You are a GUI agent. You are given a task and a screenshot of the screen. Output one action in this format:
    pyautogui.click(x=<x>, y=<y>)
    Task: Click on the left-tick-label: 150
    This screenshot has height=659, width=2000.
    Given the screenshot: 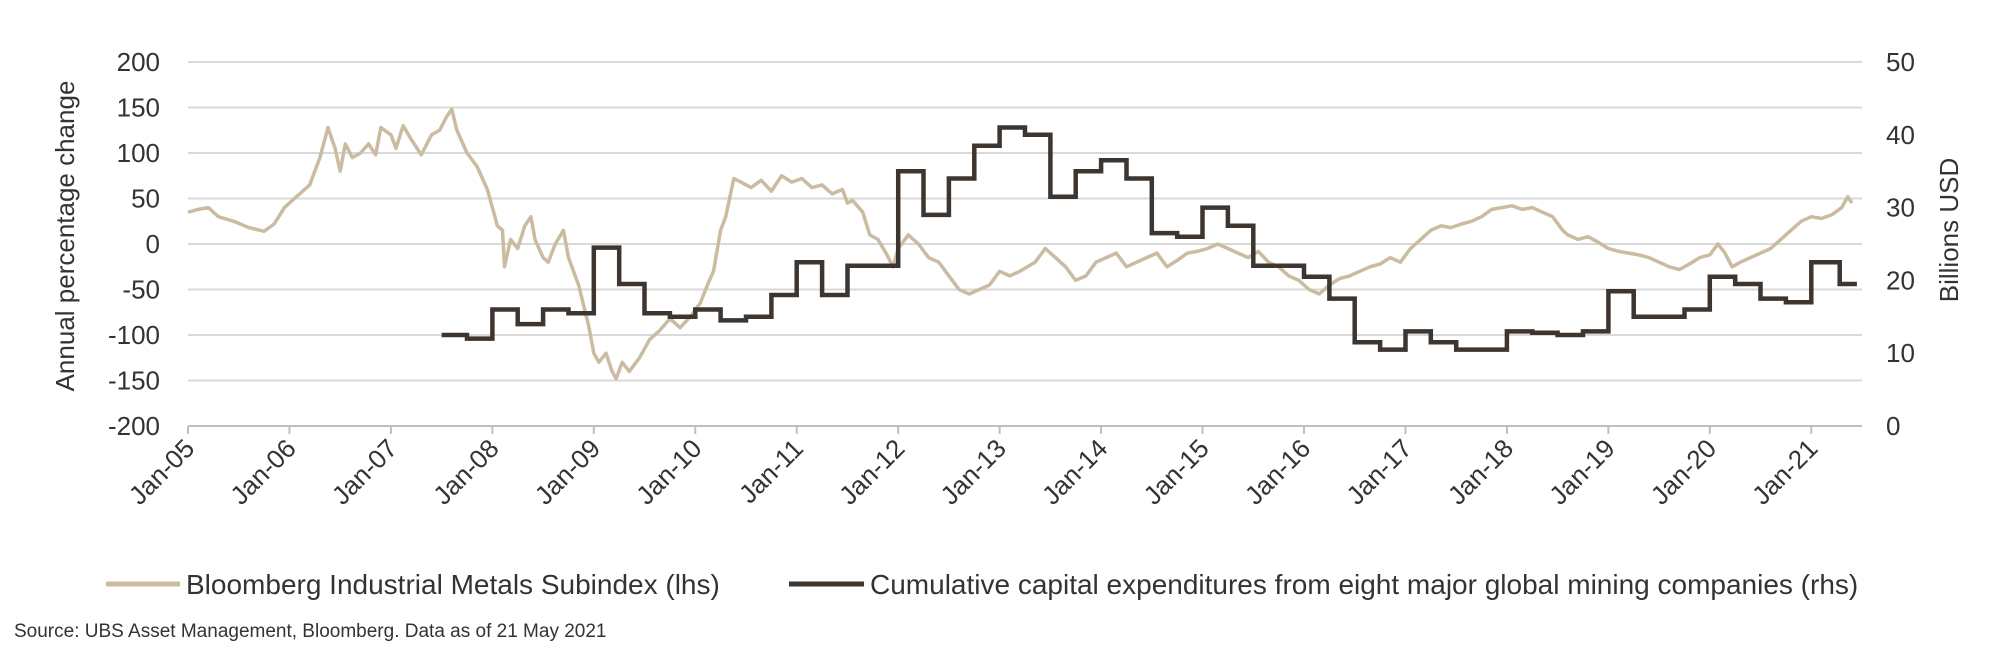 What is the action you would take?
    pyautogui.click(x=138, y=108)
    